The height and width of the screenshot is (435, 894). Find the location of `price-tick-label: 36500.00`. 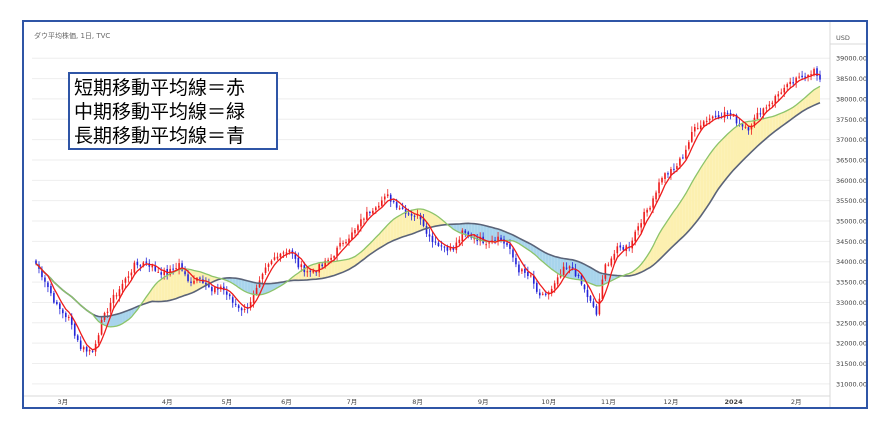

price-tick-label: 36500.00 is located at coordinates (851, 160).